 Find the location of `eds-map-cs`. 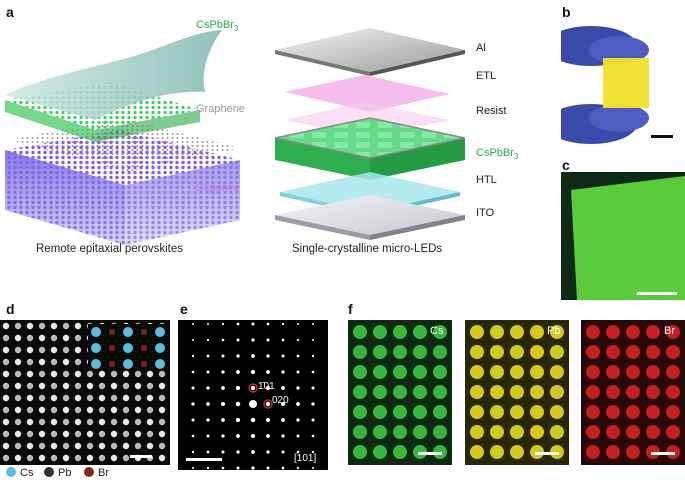

eds-map-cs is located at coordinates (400, 392).